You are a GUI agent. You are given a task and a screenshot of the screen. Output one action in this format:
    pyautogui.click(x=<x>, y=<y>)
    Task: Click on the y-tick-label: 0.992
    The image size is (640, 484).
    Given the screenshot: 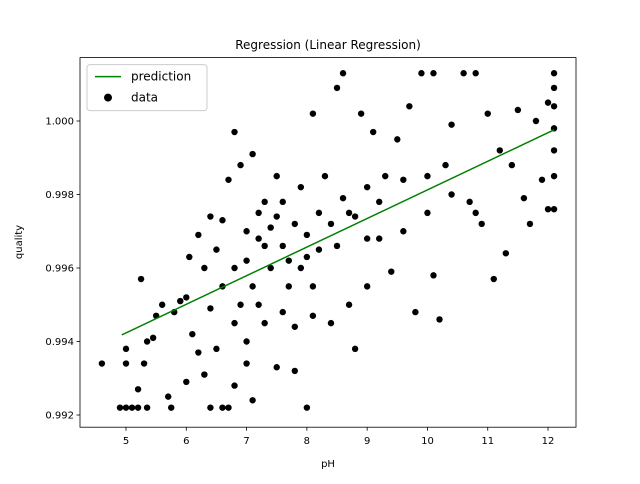 What is the action you would take?
    pyautogui.click(x=59, y=415)
    